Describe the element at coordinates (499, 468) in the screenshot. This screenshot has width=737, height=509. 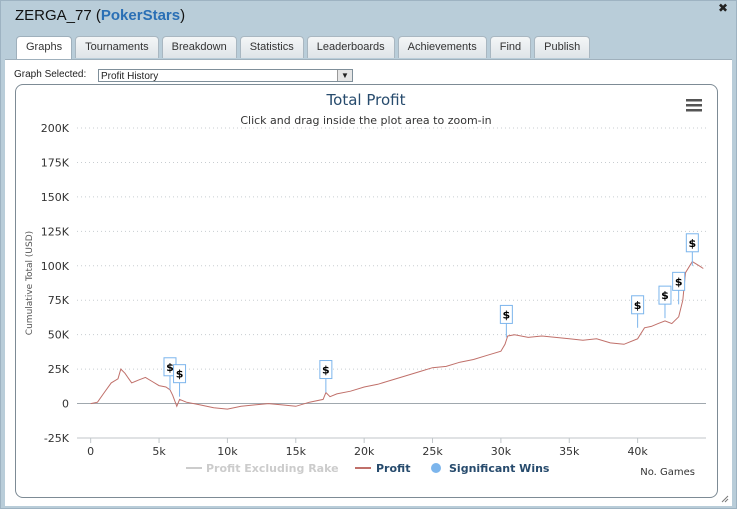
I see `legend-label-significant-wins: Significant Wins` at that location.